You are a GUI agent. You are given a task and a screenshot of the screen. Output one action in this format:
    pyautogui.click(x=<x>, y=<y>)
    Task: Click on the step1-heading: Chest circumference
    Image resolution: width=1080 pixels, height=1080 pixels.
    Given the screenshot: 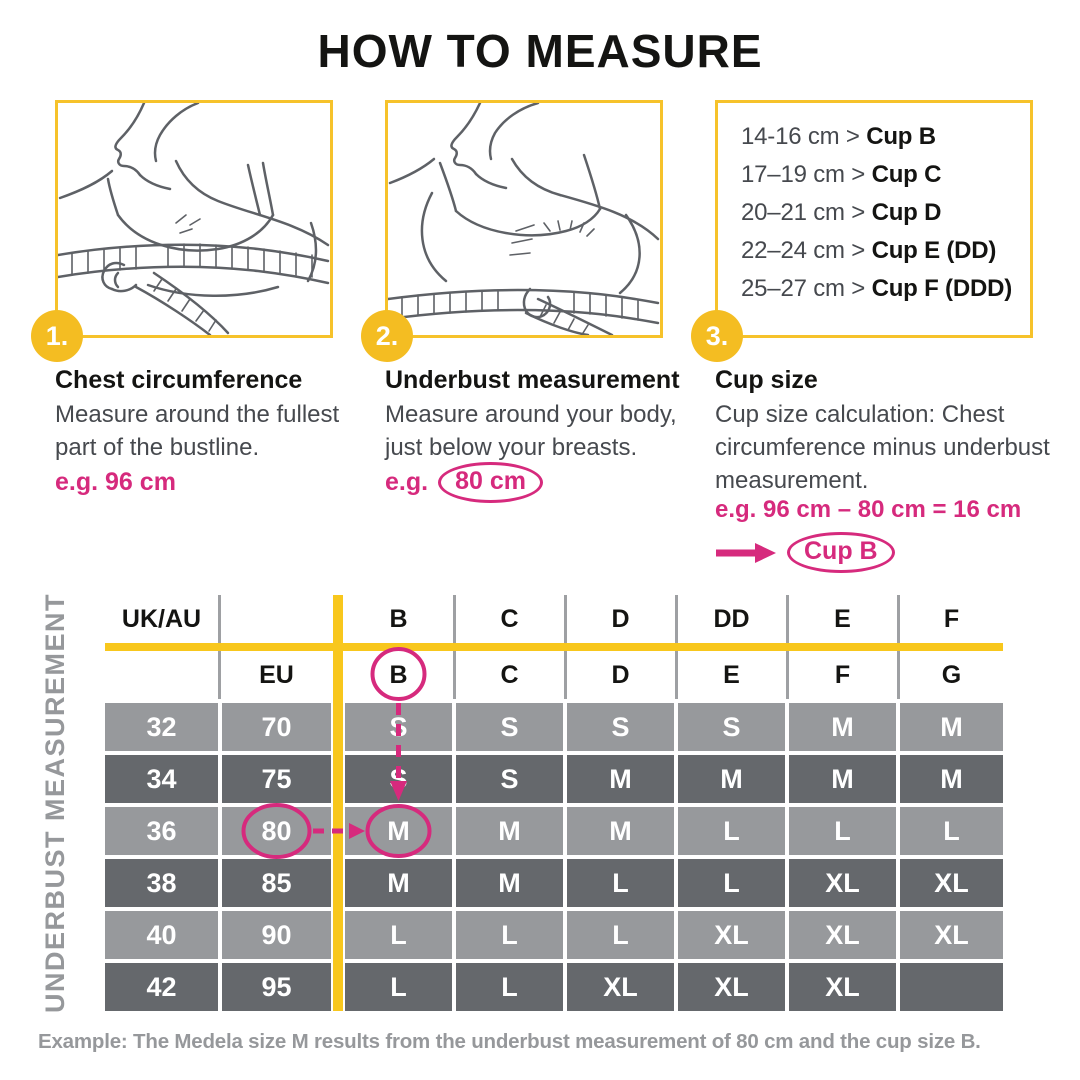 What is the action you would take?
    pyautogui.click(x=179, y=380)
    